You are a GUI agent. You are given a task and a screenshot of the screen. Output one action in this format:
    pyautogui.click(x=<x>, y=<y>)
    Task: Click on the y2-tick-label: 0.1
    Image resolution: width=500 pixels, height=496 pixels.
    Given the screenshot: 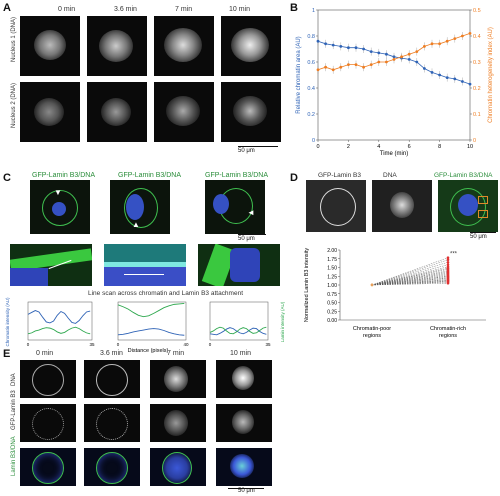 What is the action you would take?
    pyautogui.click(x=477, y=115)
    